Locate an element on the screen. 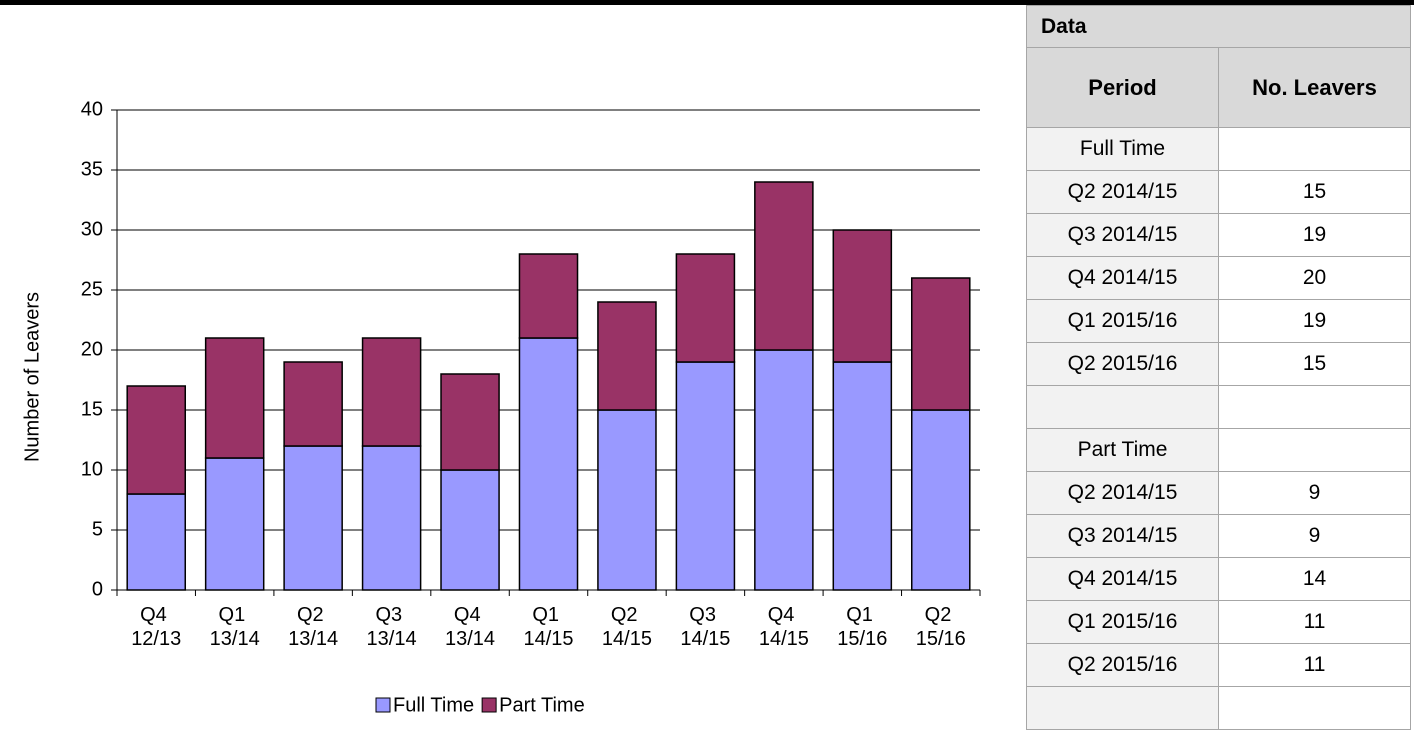  table-row is located at coordinates (1218, 708).